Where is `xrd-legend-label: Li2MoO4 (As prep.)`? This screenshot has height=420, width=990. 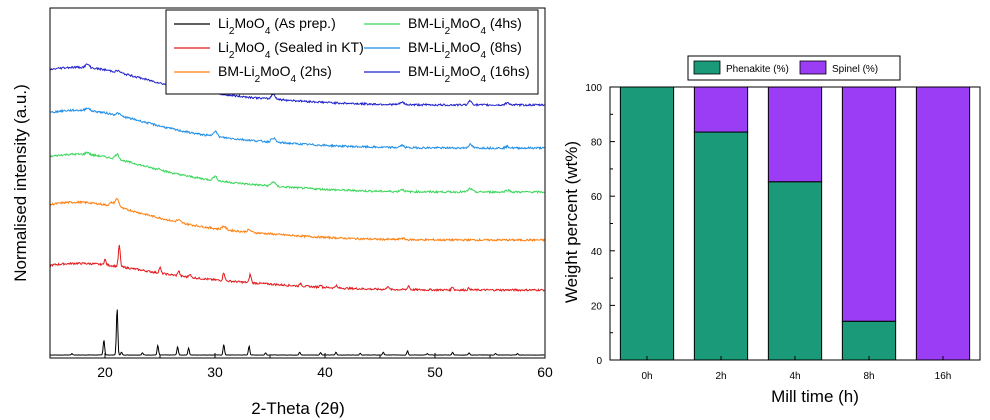 xrd-legend-label: Li2MoO4 (As prep.) is located at coordinates (277, 26).